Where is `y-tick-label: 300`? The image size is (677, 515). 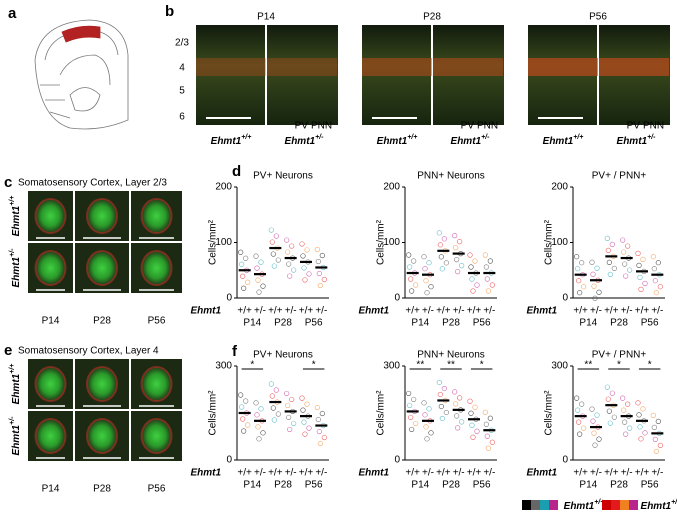
y-tick-label: 300 is located at coordinates (223, 366).